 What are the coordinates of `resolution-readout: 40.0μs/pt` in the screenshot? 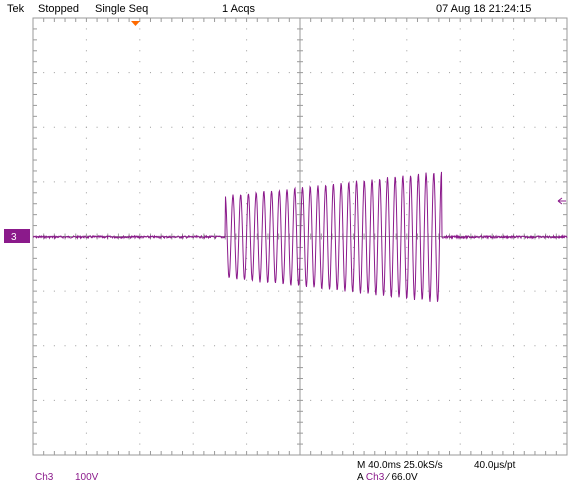 It's located at (495, 465).